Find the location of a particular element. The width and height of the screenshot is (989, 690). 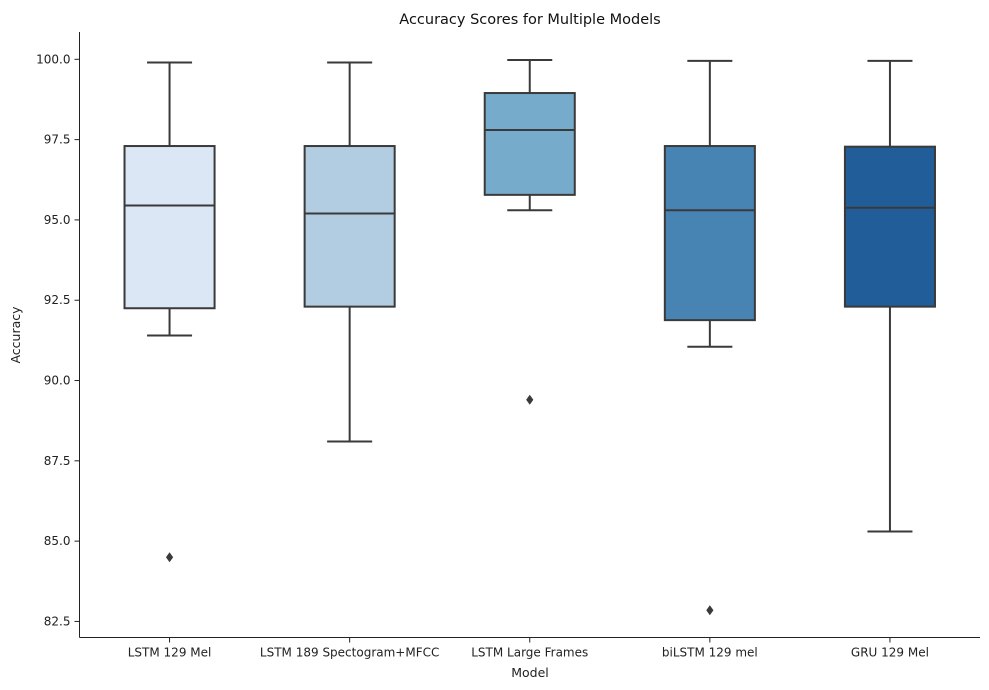

y-tick-label: 82.5 is located at coordinates (57, 621).